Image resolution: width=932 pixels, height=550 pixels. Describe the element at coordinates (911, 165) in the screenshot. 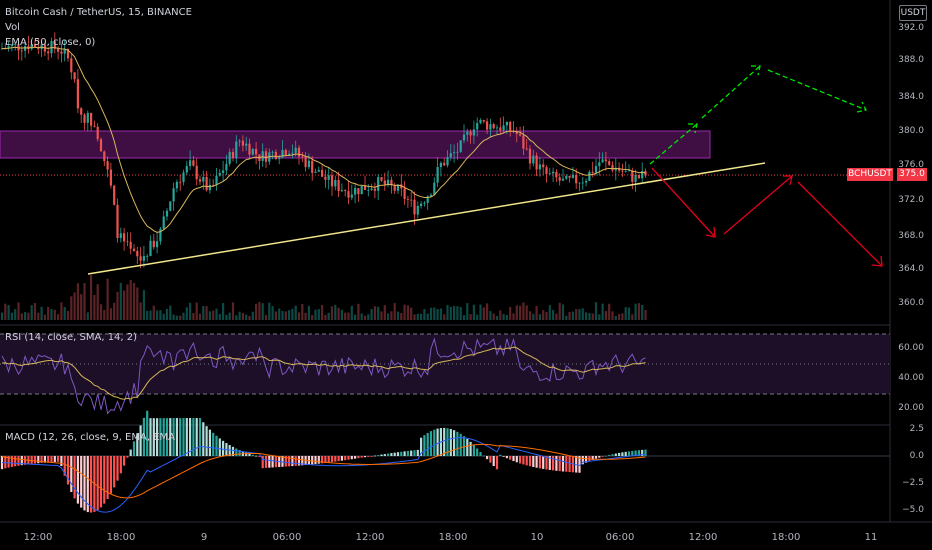

I see `price-axis-label: 376.0` at that location.